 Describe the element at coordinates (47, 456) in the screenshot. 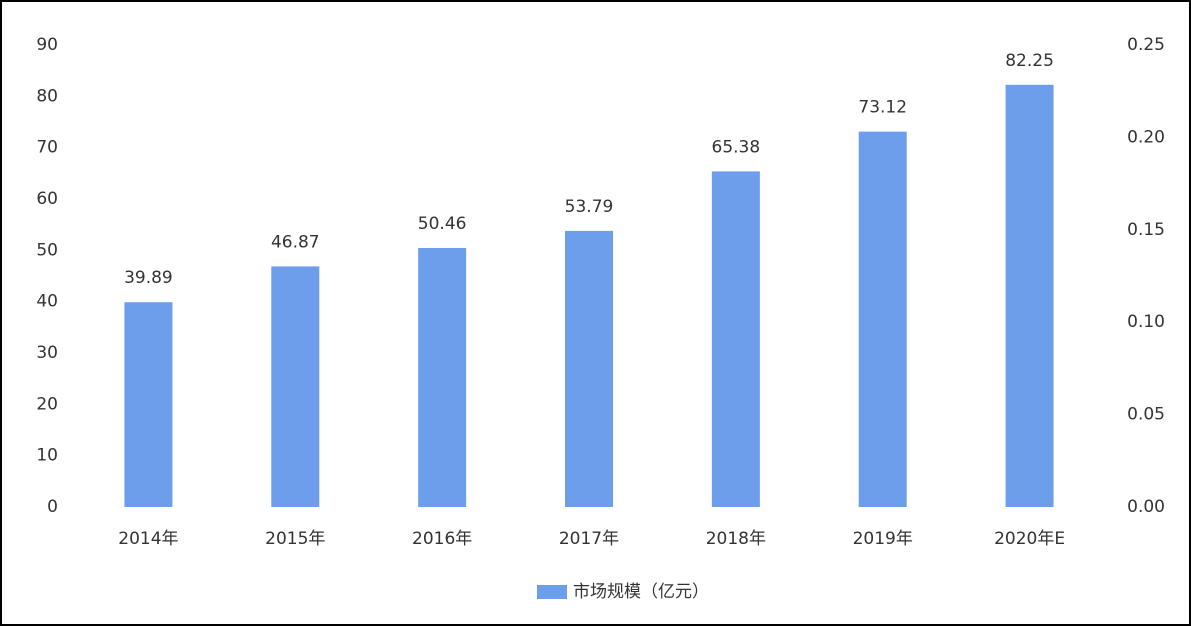

I see `y-tick-label: 10` at that location.